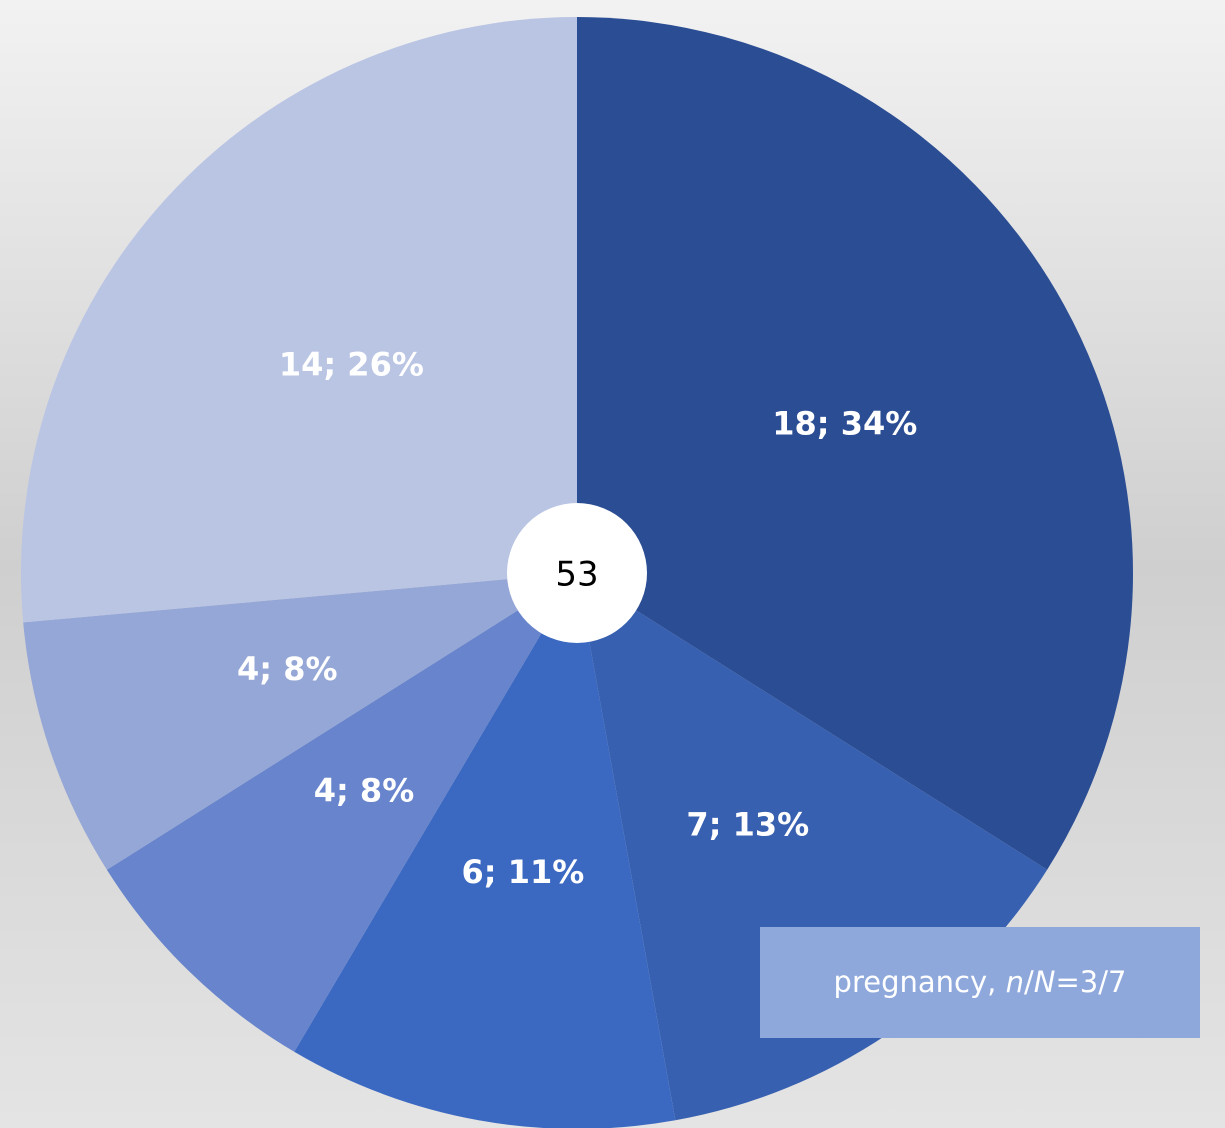 This screenshot has width=1225, height=1128. Describe the element at coordinates (747, 825) in the screenshot. I see `slice-label: 7; 13%` at that location.